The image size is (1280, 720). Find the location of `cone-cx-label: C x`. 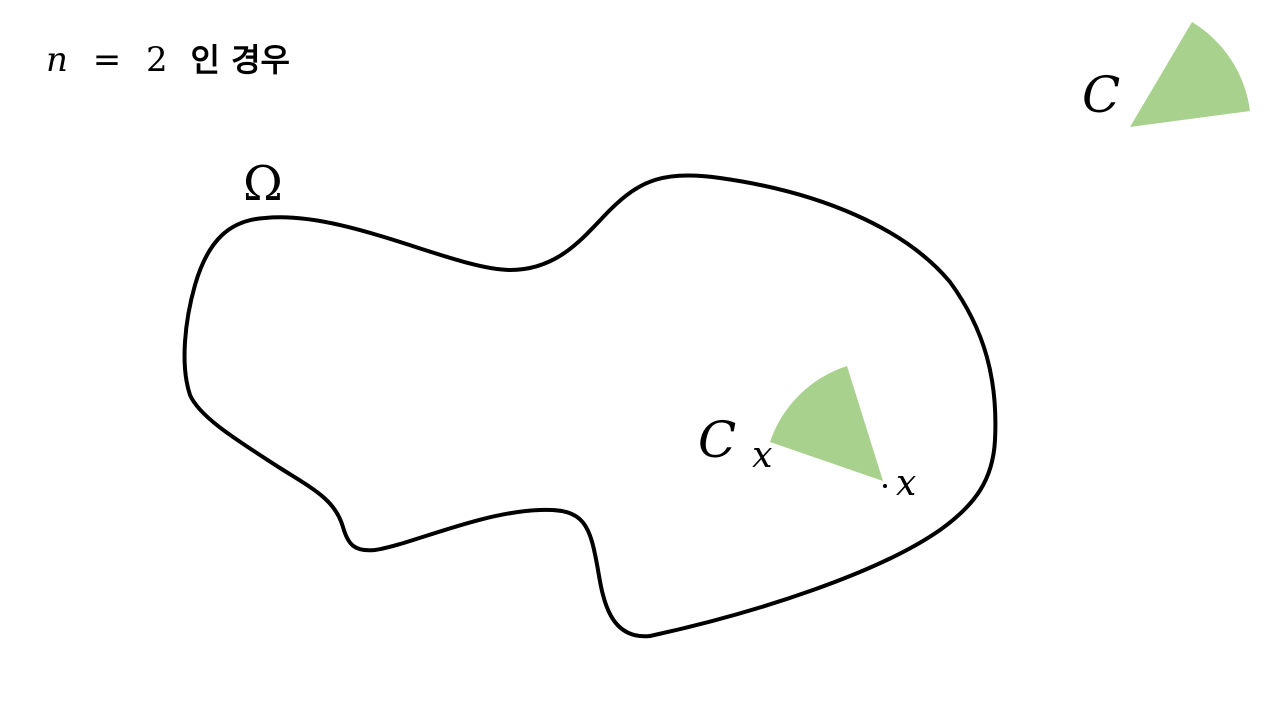

cone-cx-label: C x is located at coordinates (735, 443).